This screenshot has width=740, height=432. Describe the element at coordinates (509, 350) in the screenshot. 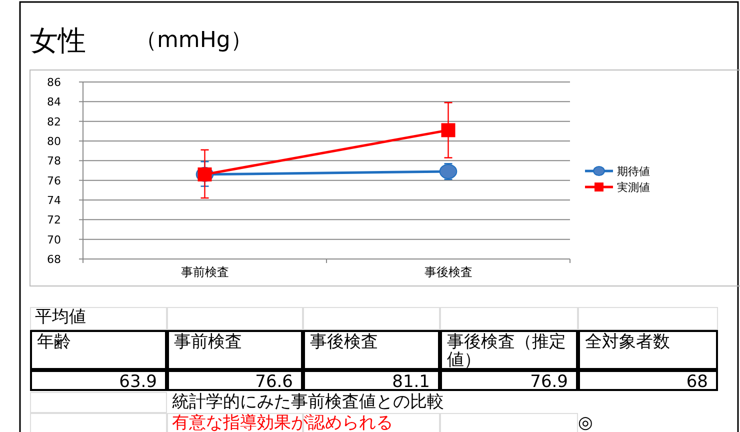

I see `text: 事後検査（推定値）` at that location.